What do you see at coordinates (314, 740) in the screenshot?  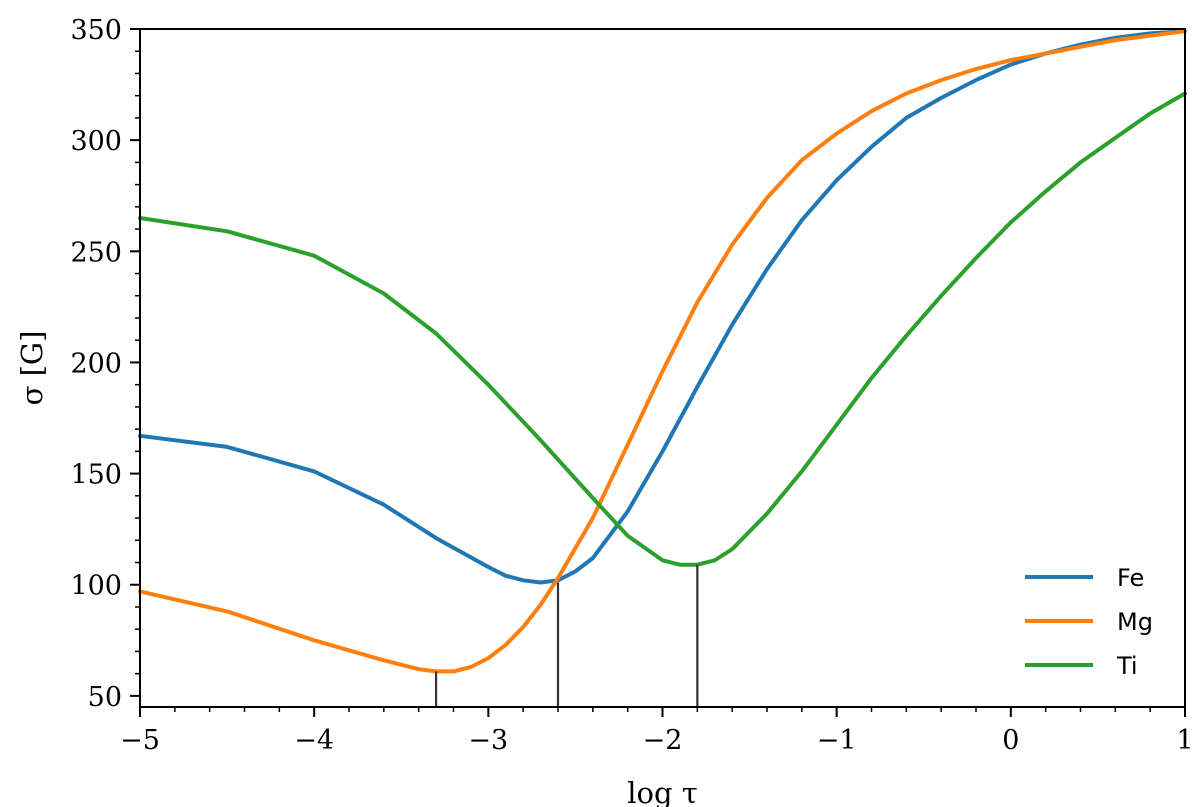 I see `x-tick-label: −4` at bounding box center [314, 740].